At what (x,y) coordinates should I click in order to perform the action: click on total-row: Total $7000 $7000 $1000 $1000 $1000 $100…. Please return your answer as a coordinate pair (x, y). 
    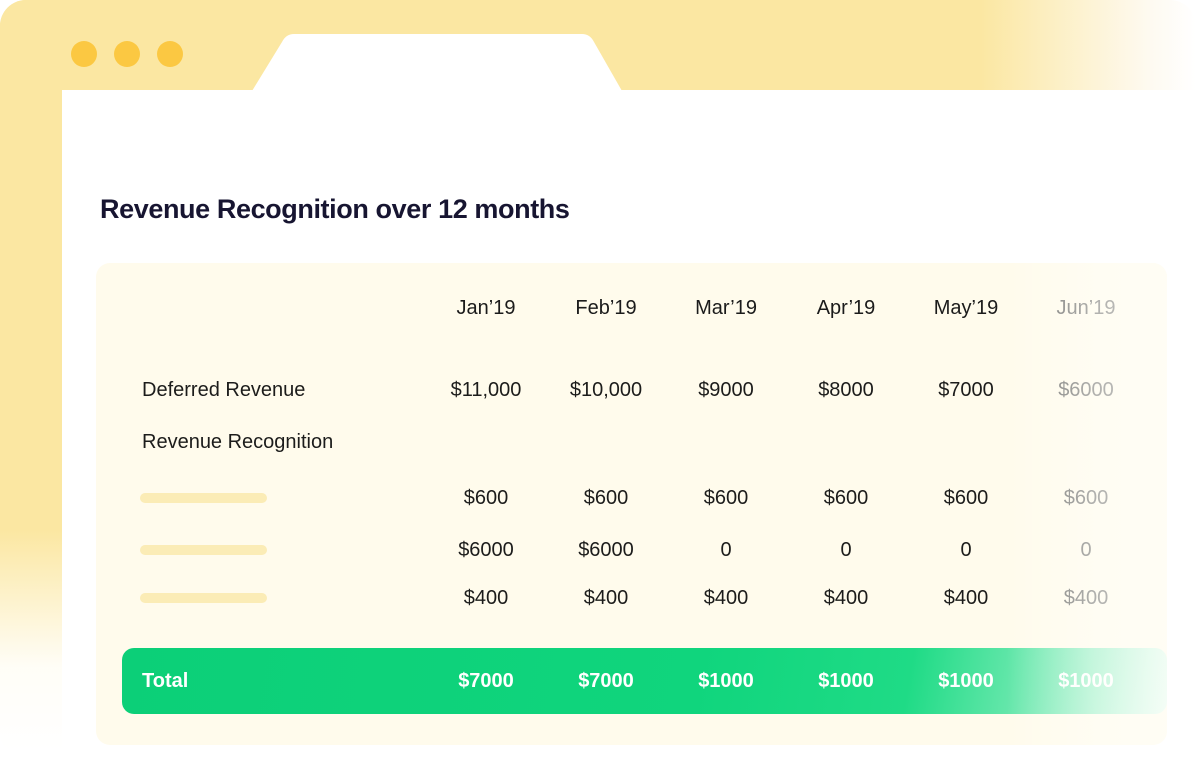
    Looking at the image, I should click on (644, 681).